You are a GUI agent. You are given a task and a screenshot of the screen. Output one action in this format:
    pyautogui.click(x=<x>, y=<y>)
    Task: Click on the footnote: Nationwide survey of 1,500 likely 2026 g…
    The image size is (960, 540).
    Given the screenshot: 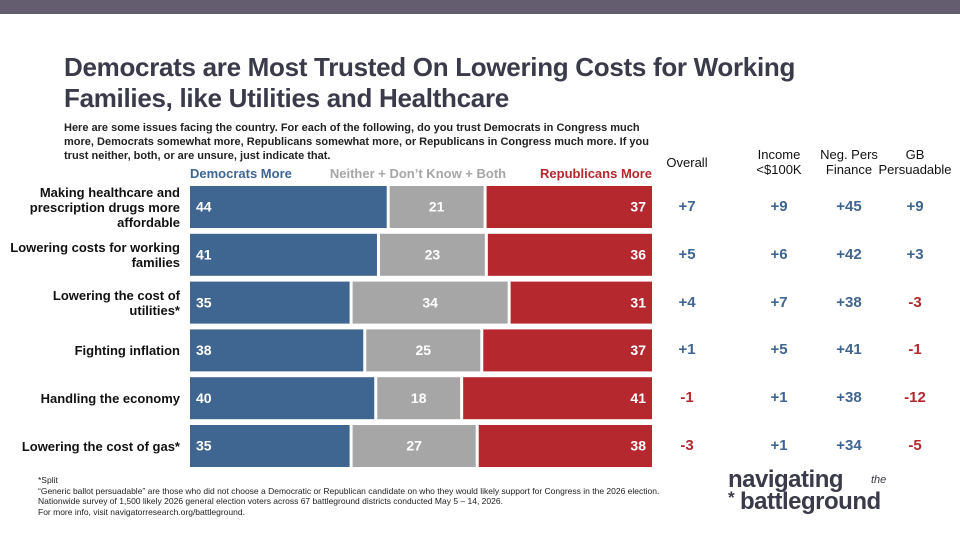 What is the action you would take?
    pyautogui.click(x=270, y=501)
    